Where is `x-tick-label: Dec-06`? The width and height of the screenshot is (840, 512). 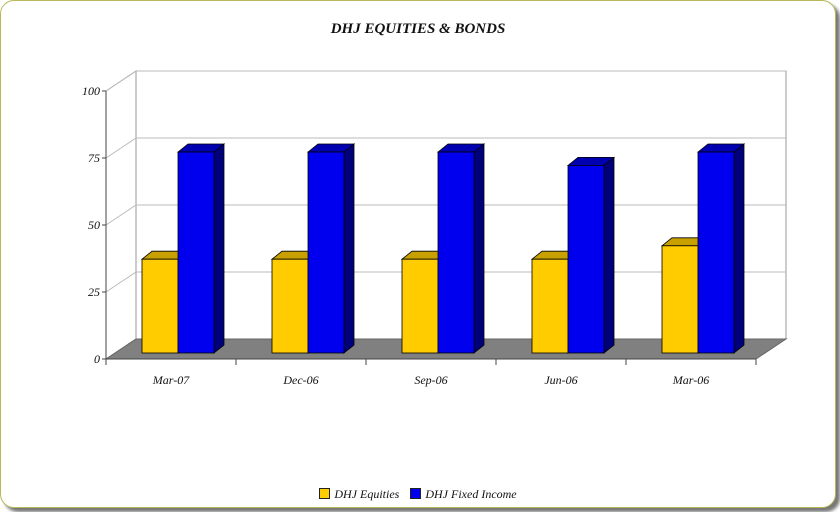 x-tick-label: Dec-06 is located at coordinates (300, 380).